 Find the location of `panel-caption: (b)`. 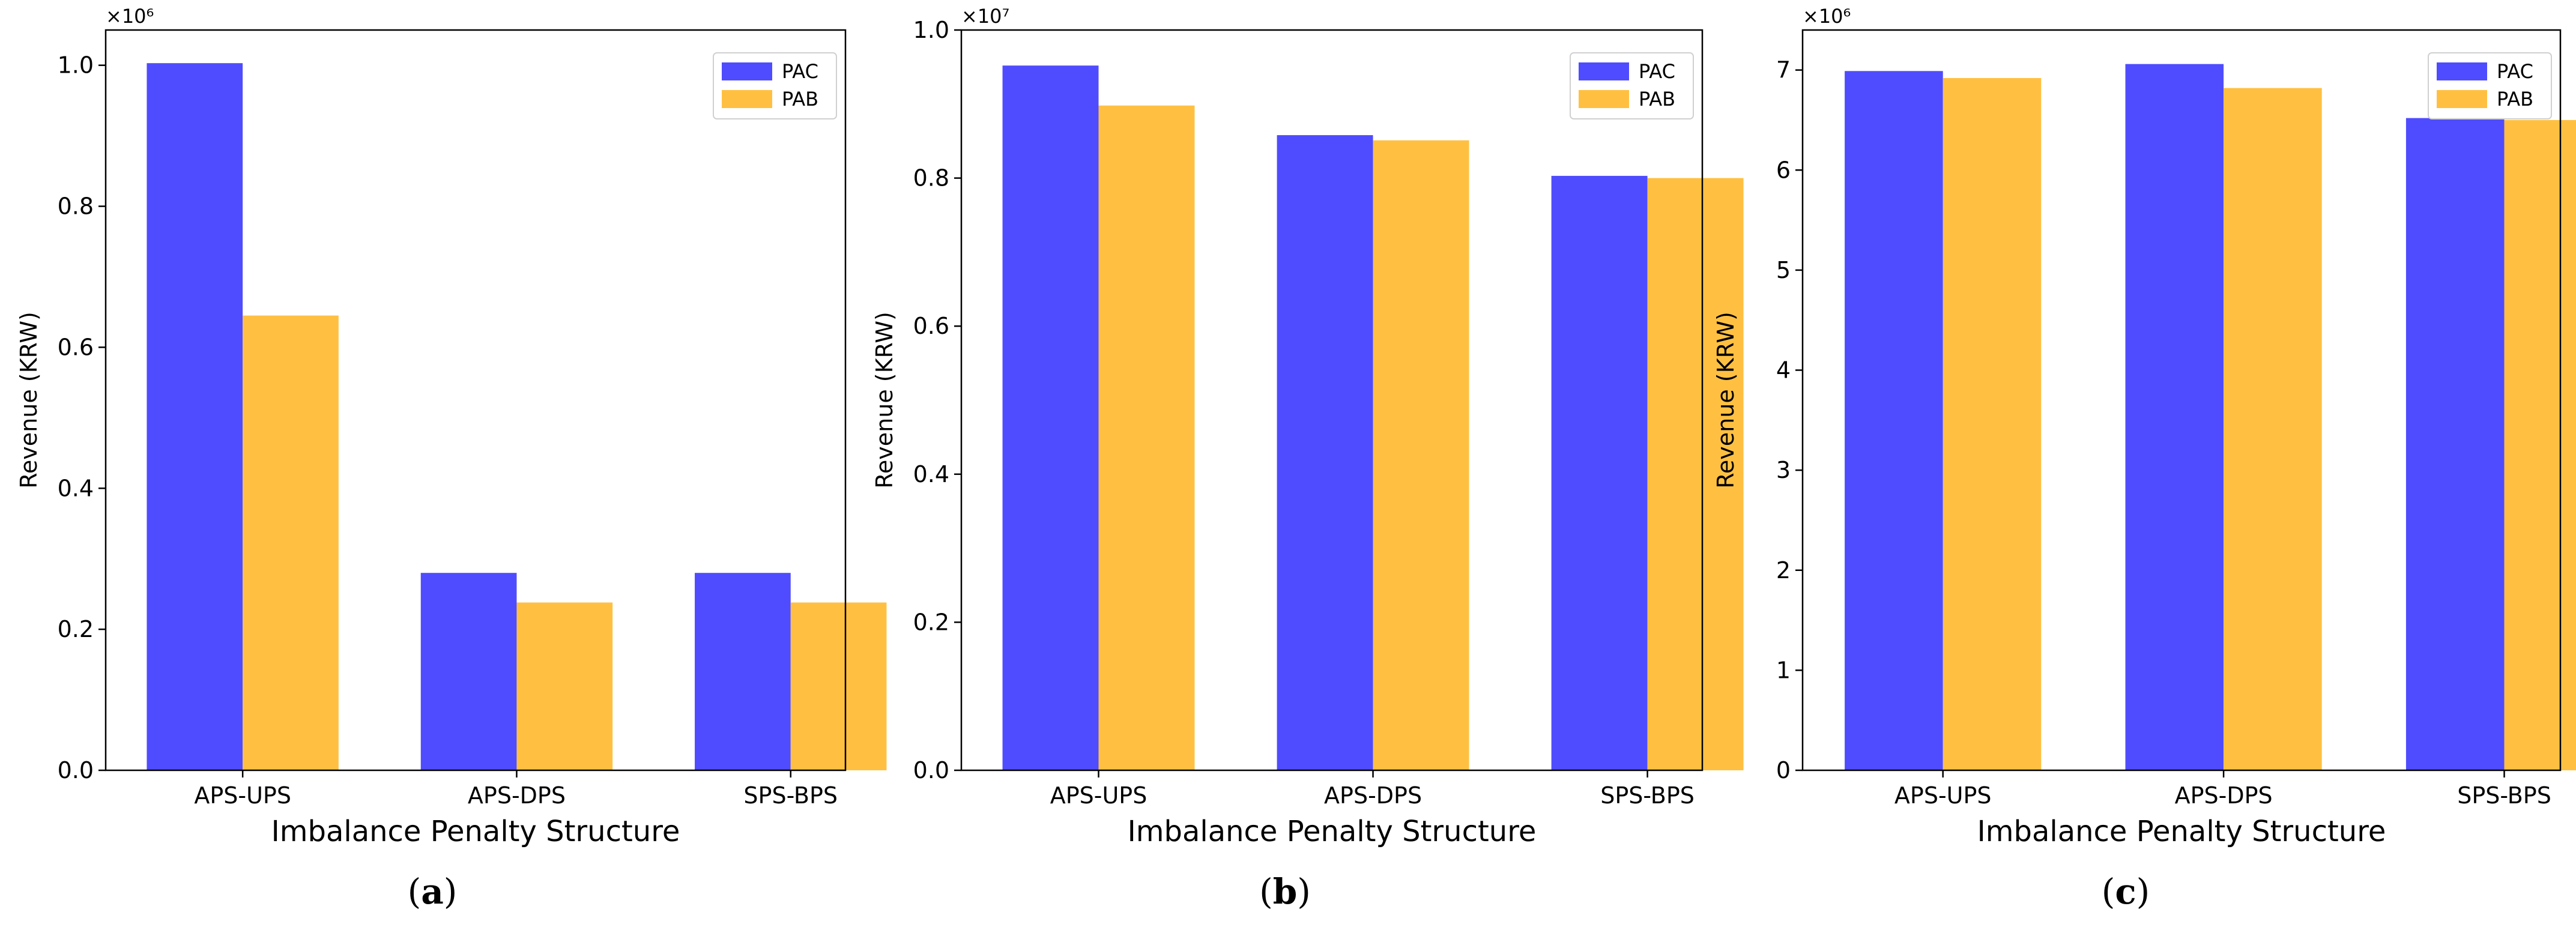

panel-caption: (b) is located at coordinates (1285, 891).